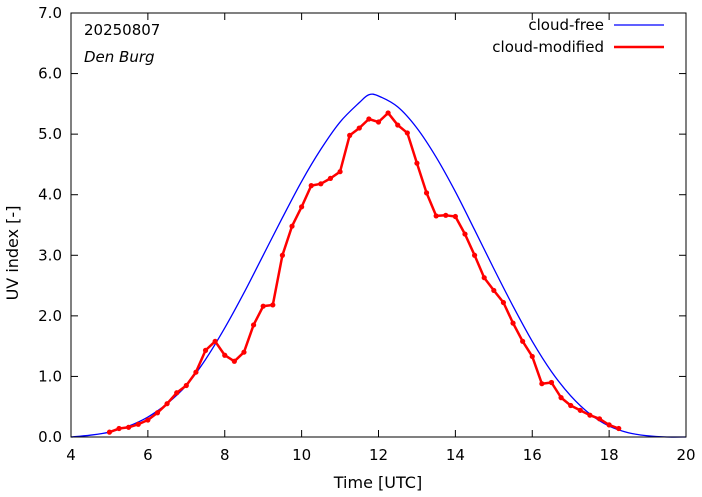 The image size is (702, 497). I want to click on x-tick-label: 14, so click(455, 455).